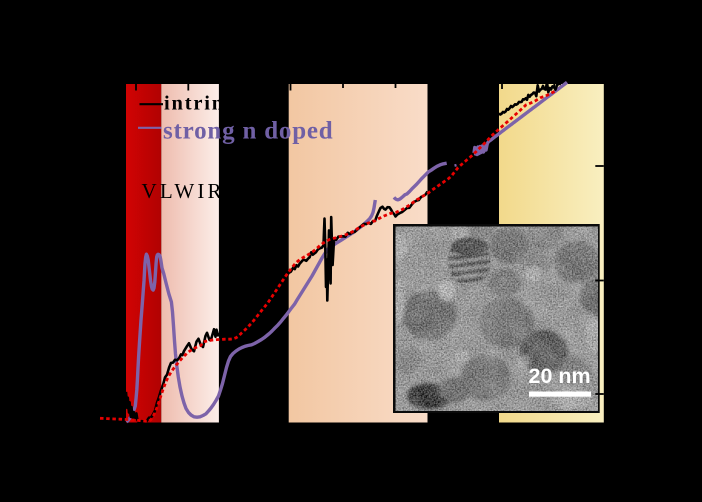  Describe the element at coordinates (560, 376) in the screenshot. I see `svg-text: 20 nm` at that location.